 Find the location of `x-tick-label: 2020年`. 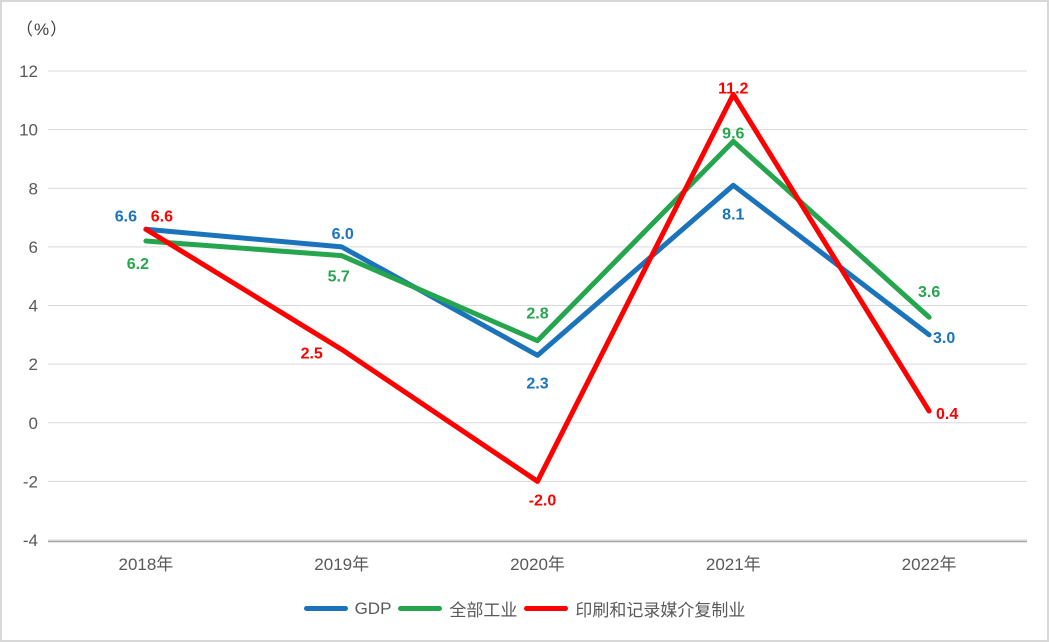

x-tick-label: 2020年 is located at coordinates (537, 564).